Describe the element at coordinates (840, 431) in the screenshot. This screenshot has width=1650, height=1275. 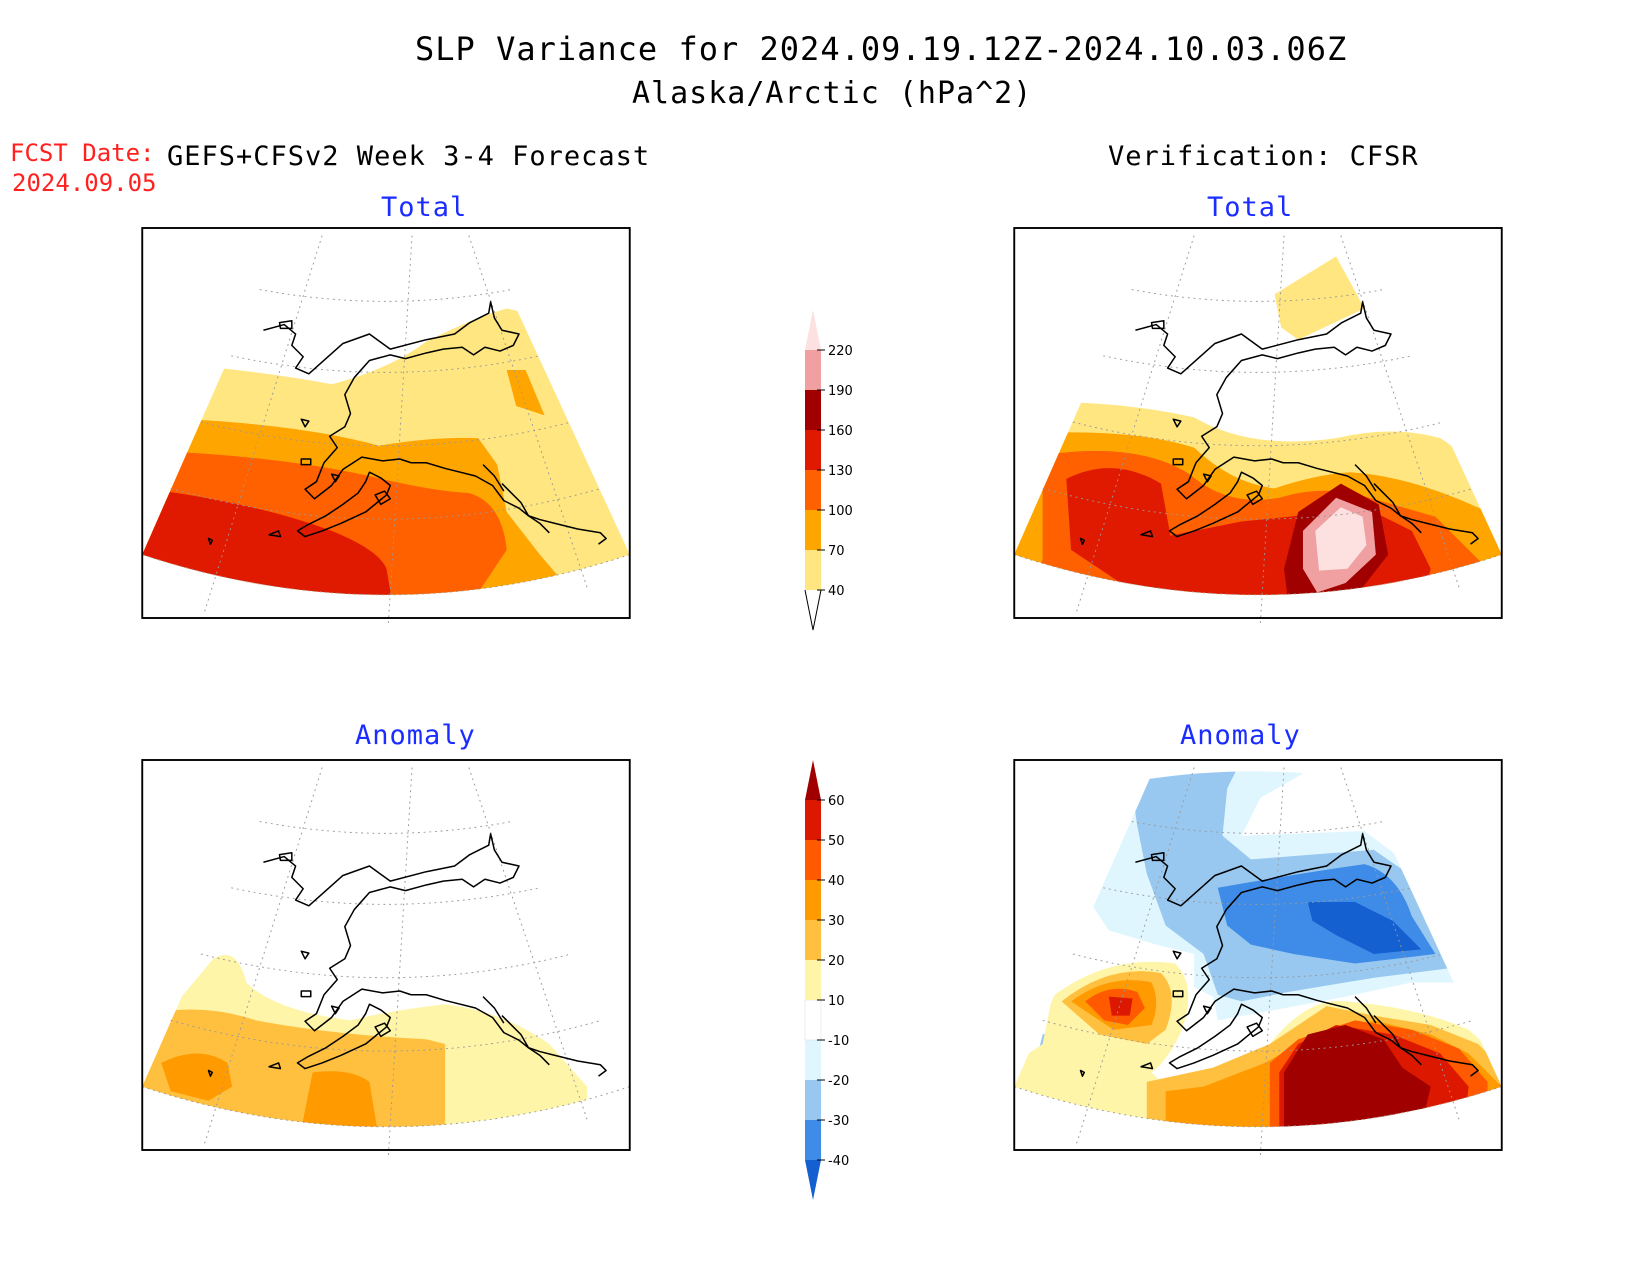
I see `colorbar-tick-label: 160` at that location.